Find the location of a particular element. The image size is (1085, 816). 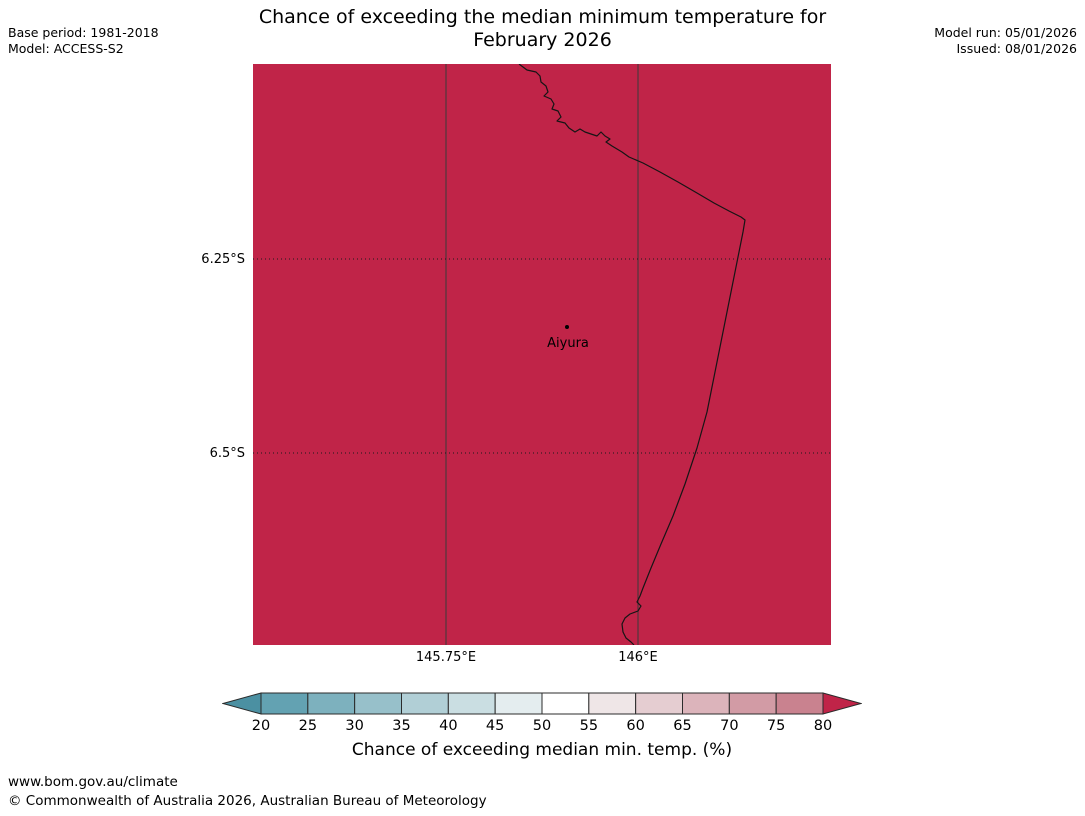

colorbar-tick-label: 75 is located at coordinates (776, 726).